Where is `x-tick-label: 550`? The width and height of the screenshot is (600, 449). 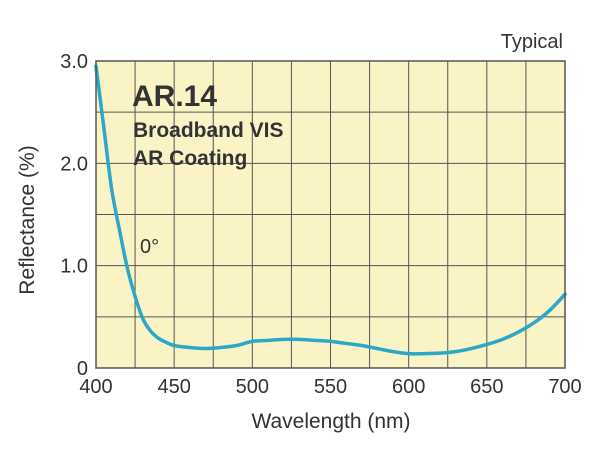
x-tick-label: 550 is located at coordinates (330, 387).